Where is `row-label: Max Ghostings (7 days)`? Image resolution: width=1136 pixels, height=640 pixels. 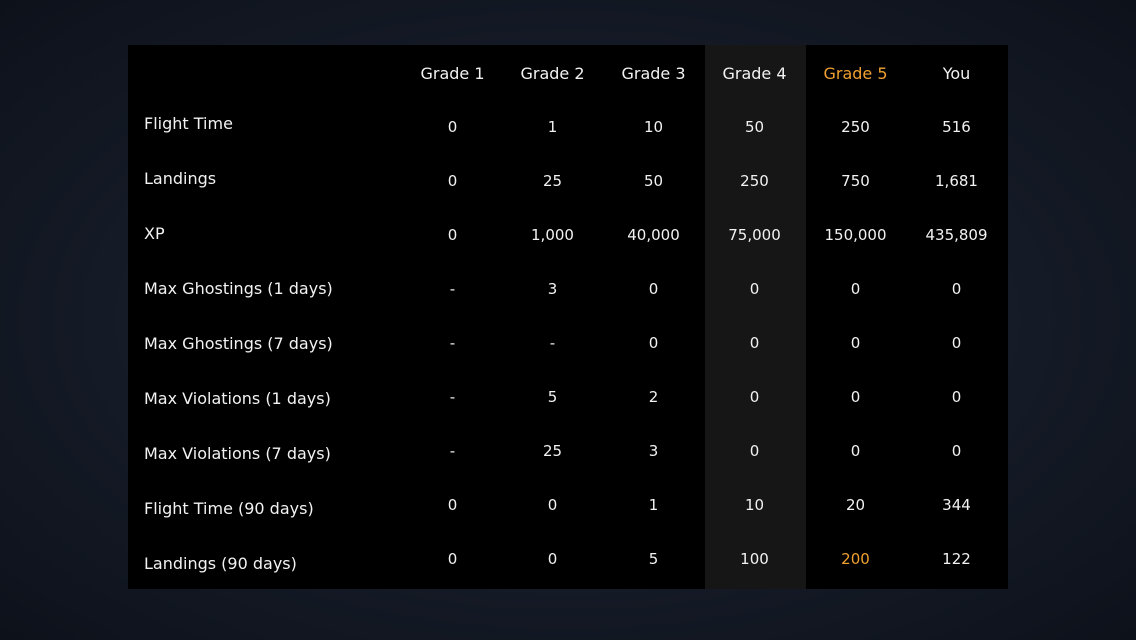 row-label: Max Ghostings (7 days) is located at coordinates (238, 343).